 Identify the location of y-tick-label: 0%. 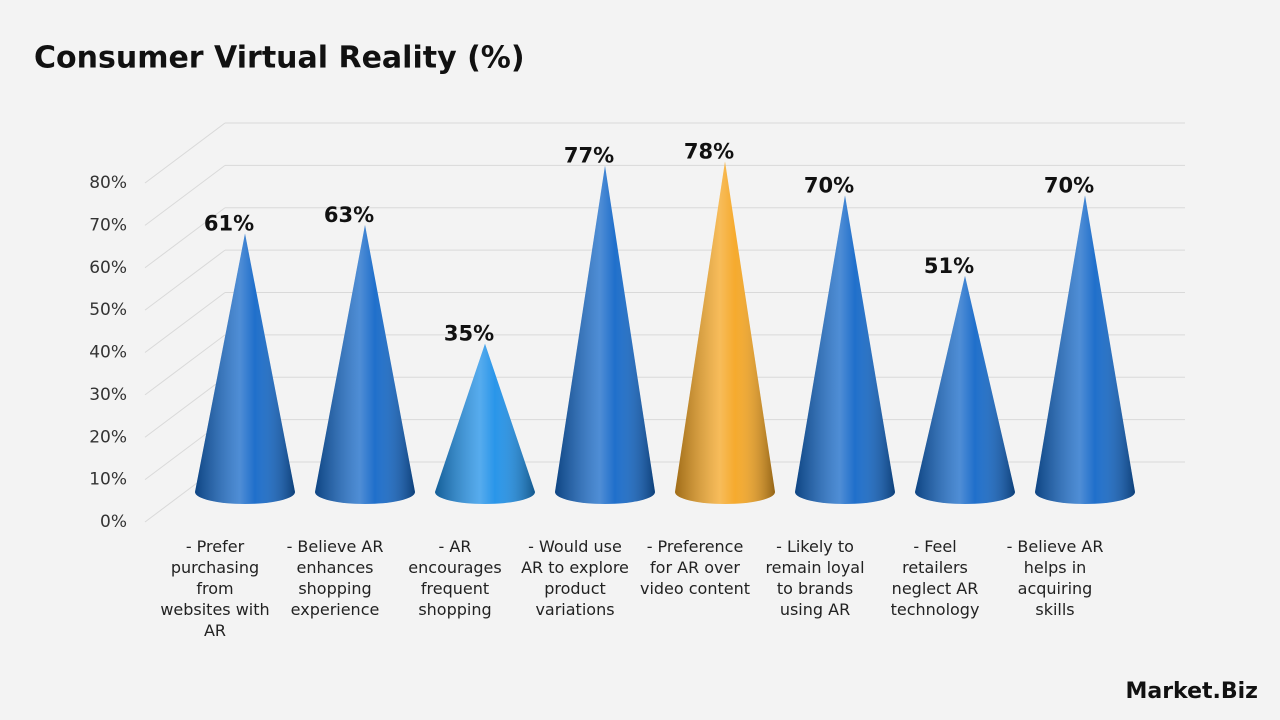
(113, 522).